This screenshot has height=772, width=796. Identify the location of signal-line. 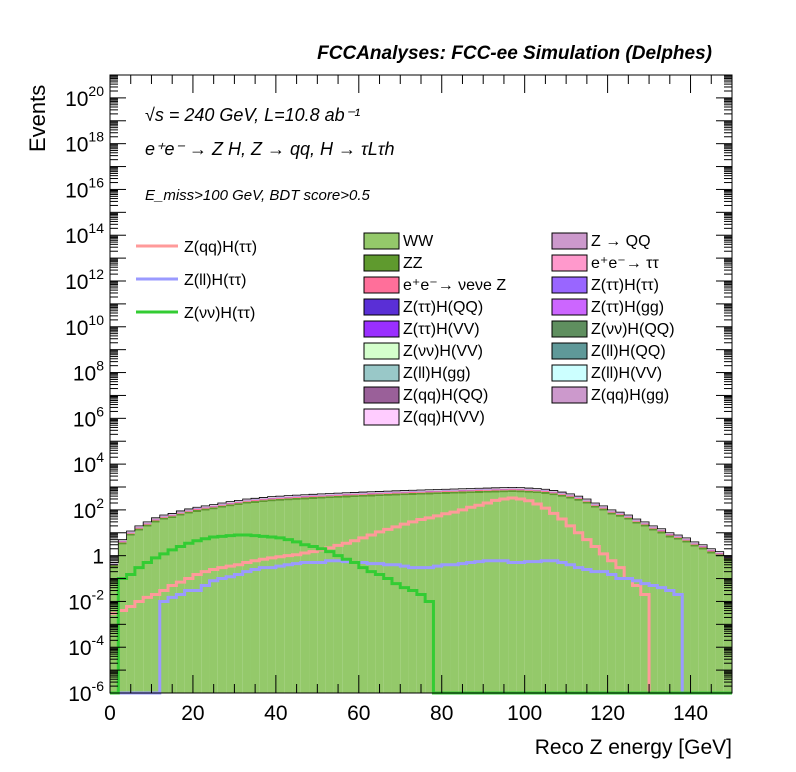
(421, 627).